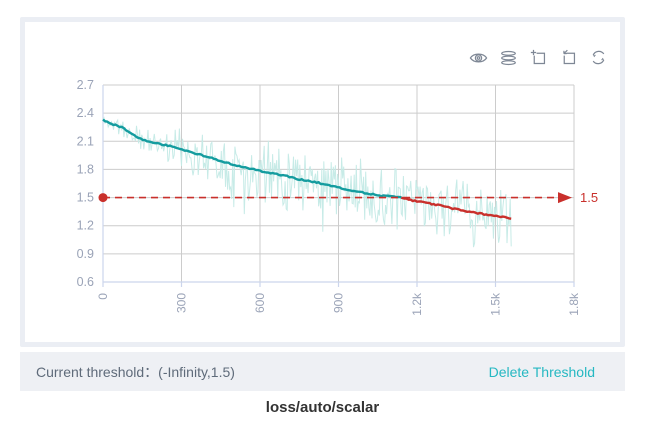 The image size is (645, 428). I want to click on svg-text: 900, so click(339, 303).